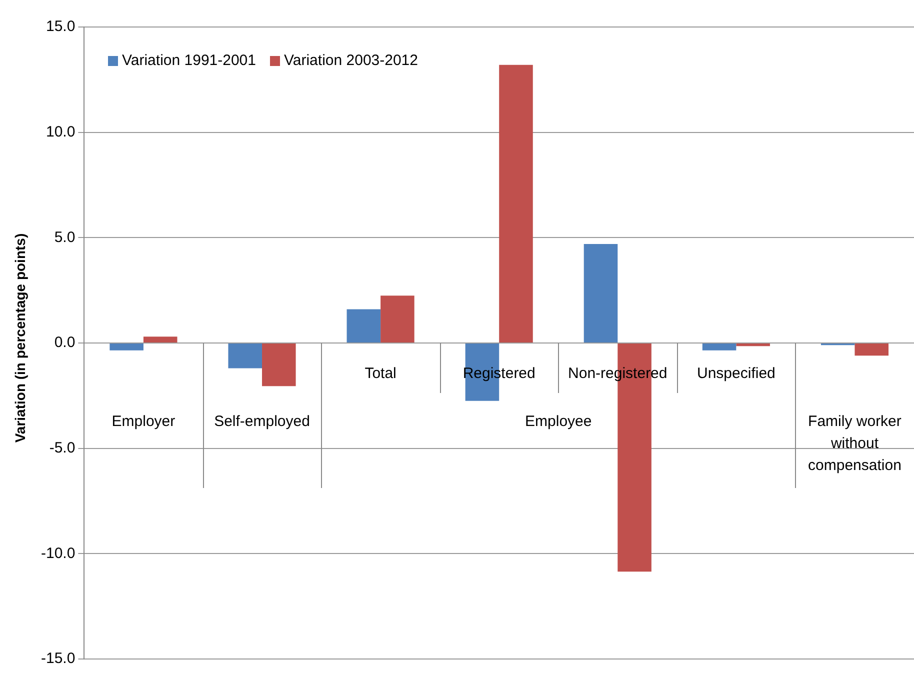 The width and height of the screenshot is (914, 675). What do you see at coordinates (189, 60) in the screenshot?
I see `legend-label: Variation 1991-2001` at bounding box center [189, 60].